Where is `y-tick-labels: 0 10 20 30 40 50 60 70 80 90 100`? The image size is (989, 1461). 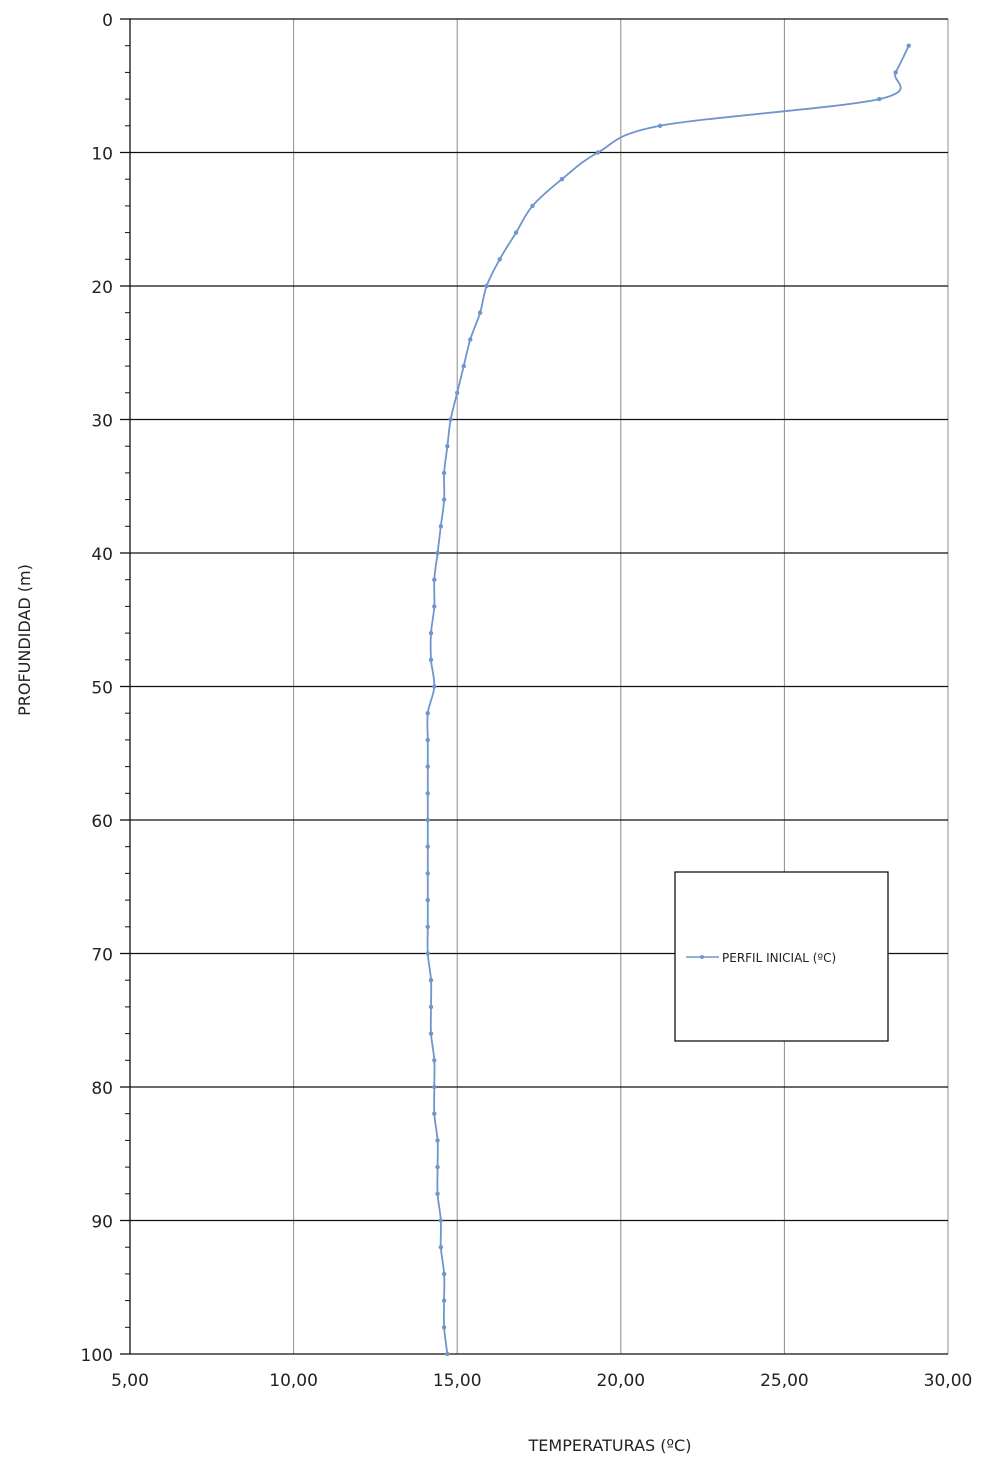 y-tick-labels: 0 10 20 30 40 50 60 70 80 90 100 is located at coordinates (97, 688).